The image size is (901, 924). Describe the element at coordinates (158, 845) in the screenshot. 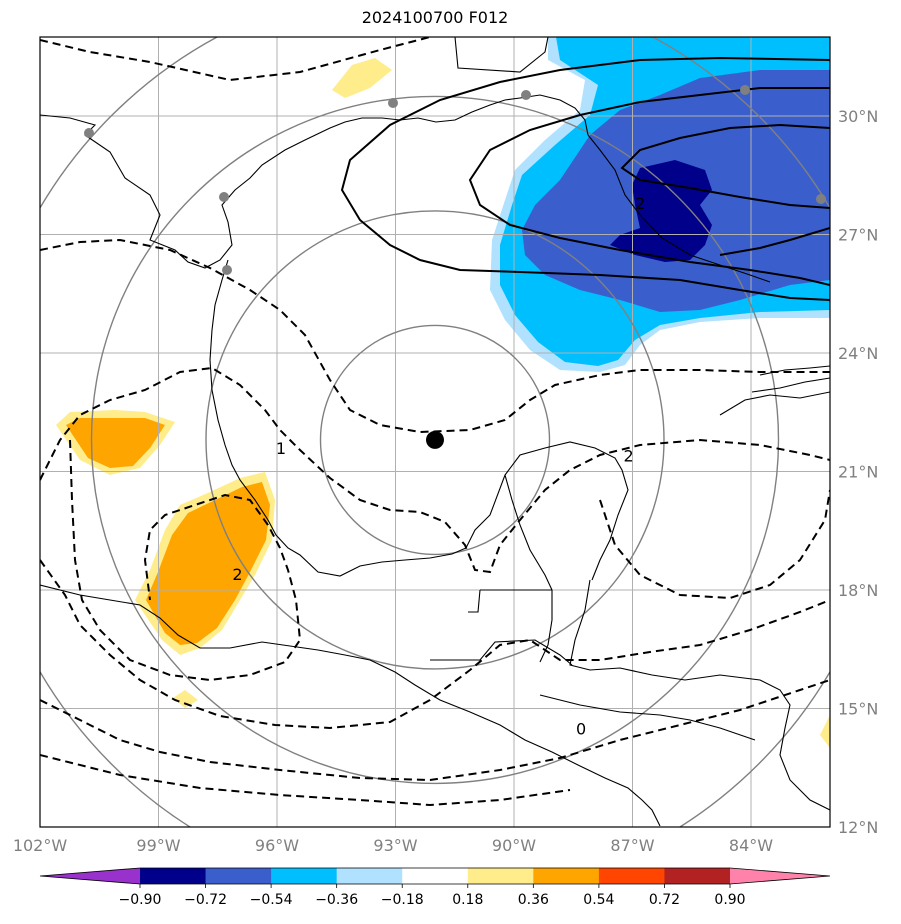

I see `lon-tick-label: 99°W` at that location.